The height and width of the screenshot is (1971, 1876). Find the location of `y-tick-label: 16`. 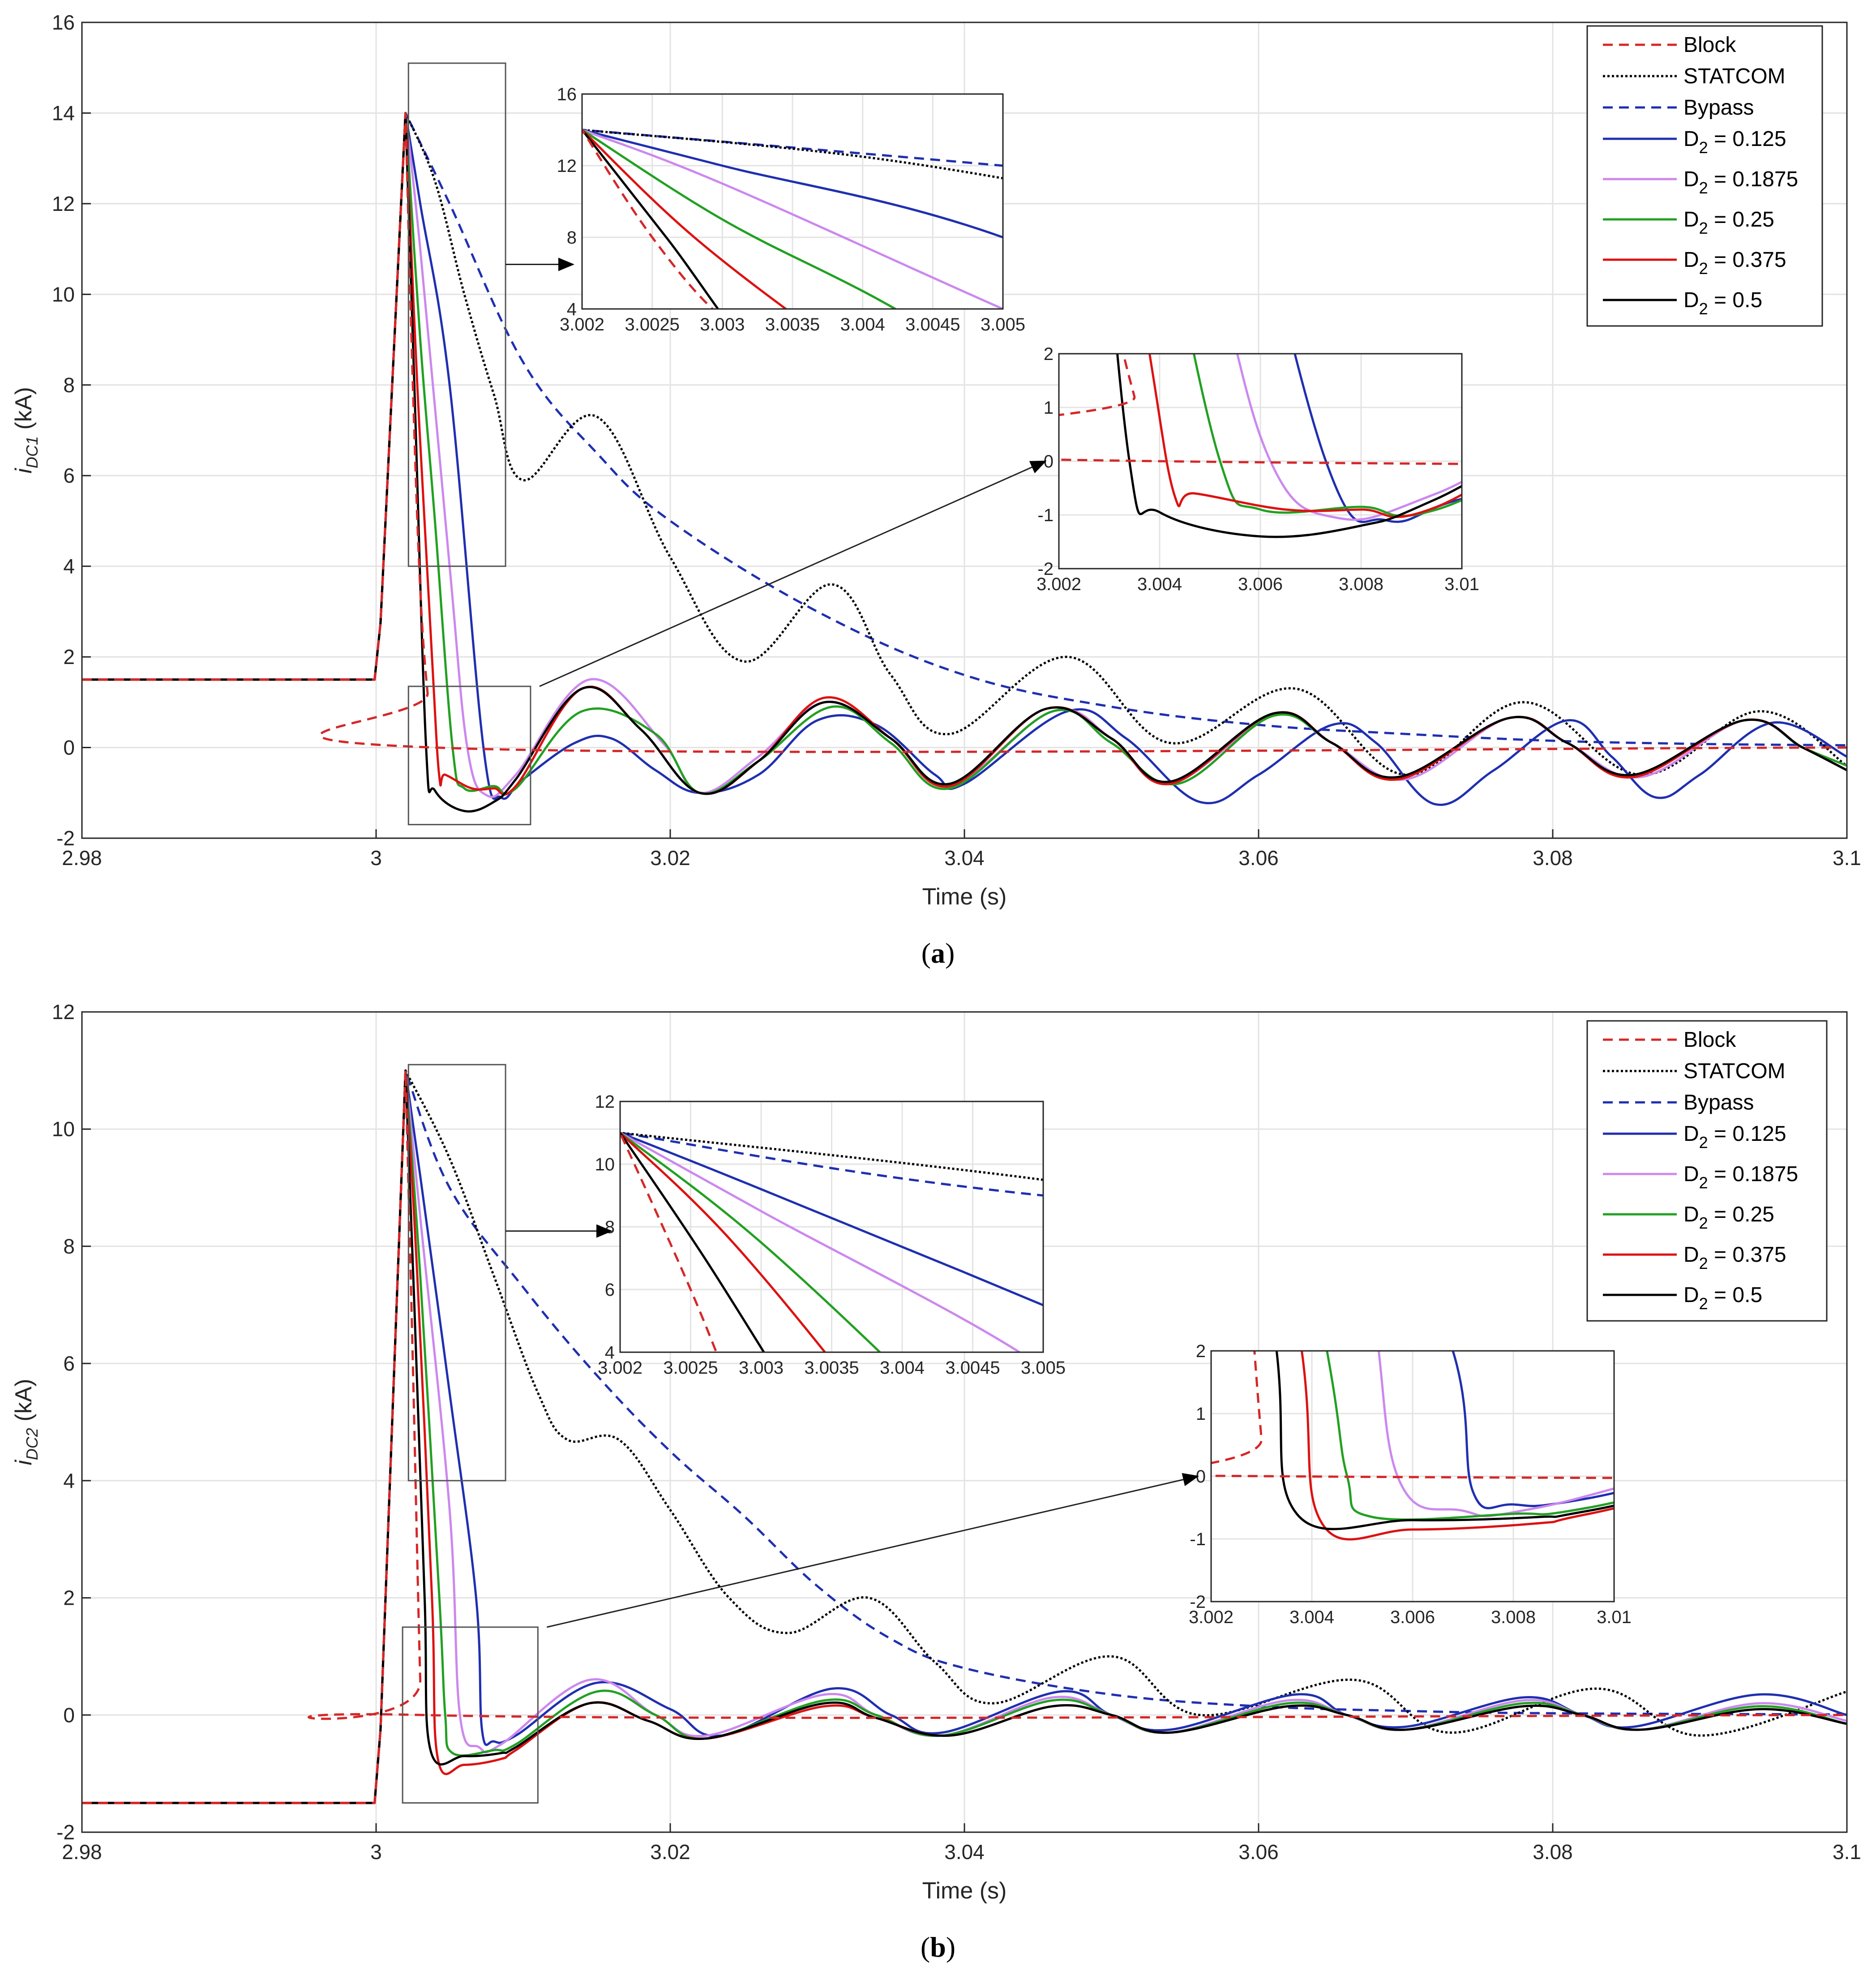

y-tick-label: 16 is located at coordinates (63, 22).